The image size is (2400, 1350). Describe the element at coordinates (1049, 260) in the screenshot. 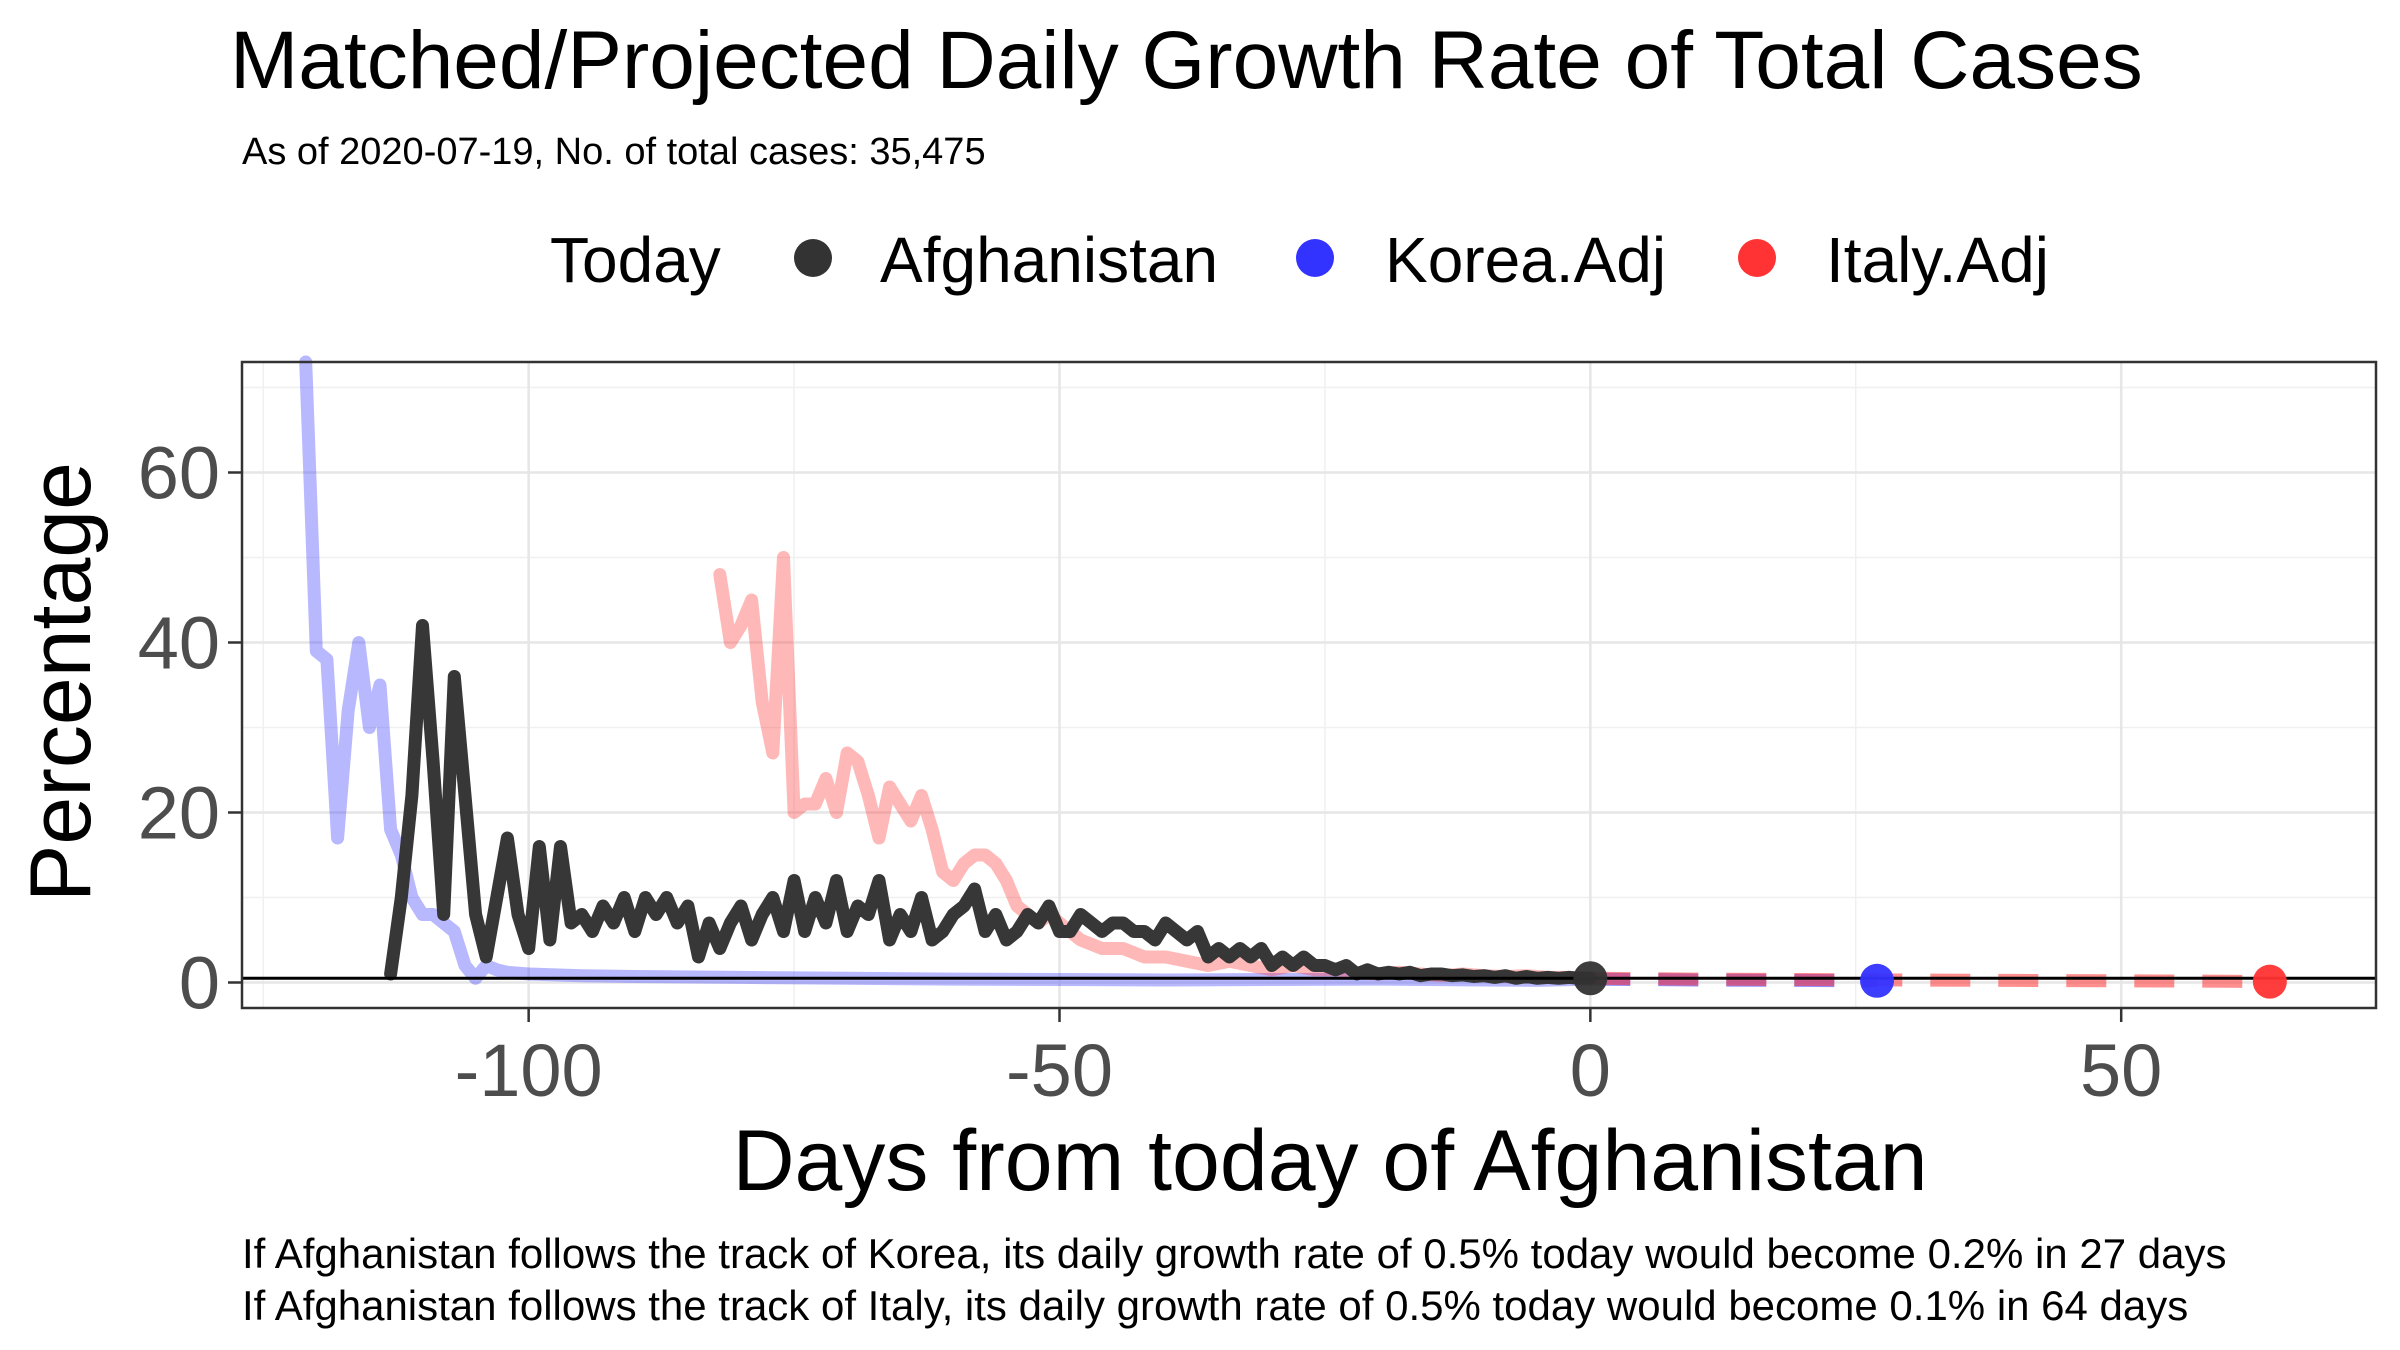

I see `legend-label-afghanistan: Afghanistan` at that location.